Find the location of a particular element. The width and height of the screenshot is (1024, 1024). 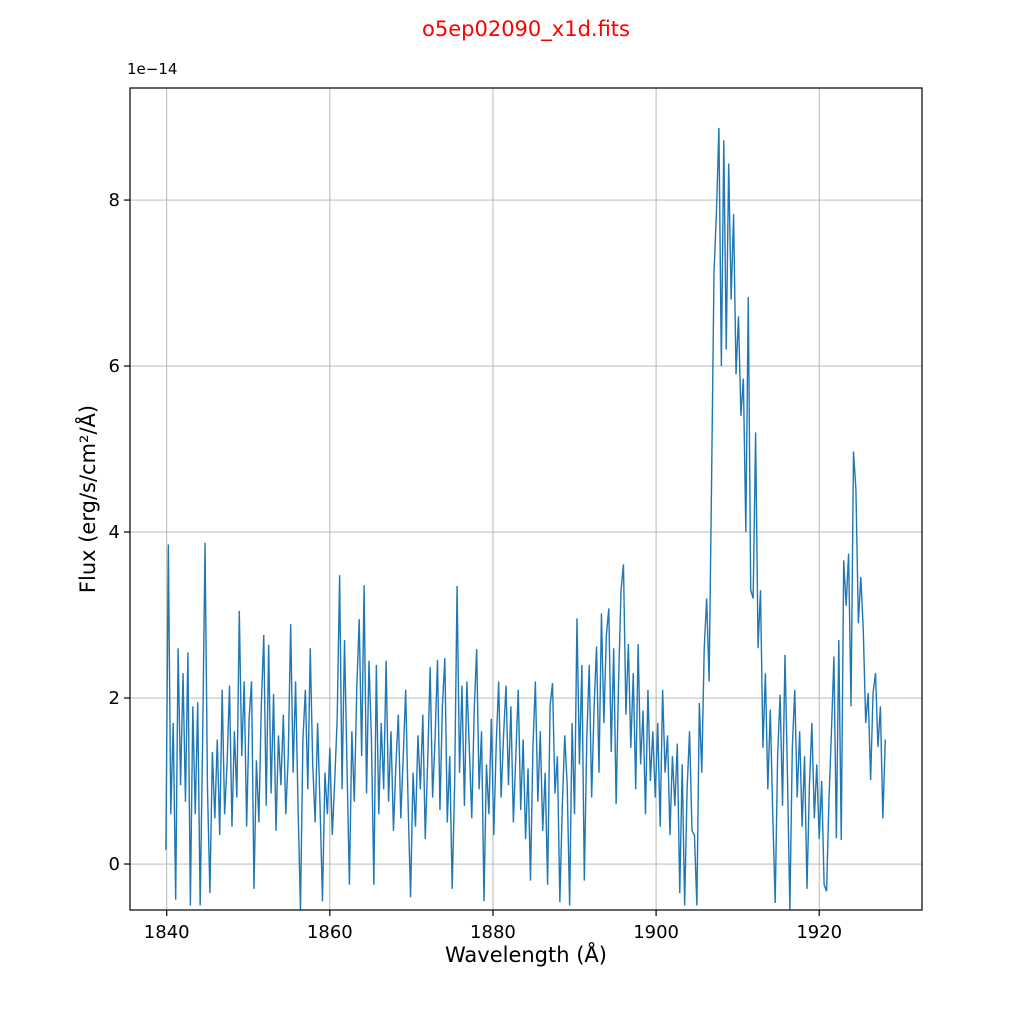

x-axis-label: Wavelength (Å) is located at coordinates (525, 955).